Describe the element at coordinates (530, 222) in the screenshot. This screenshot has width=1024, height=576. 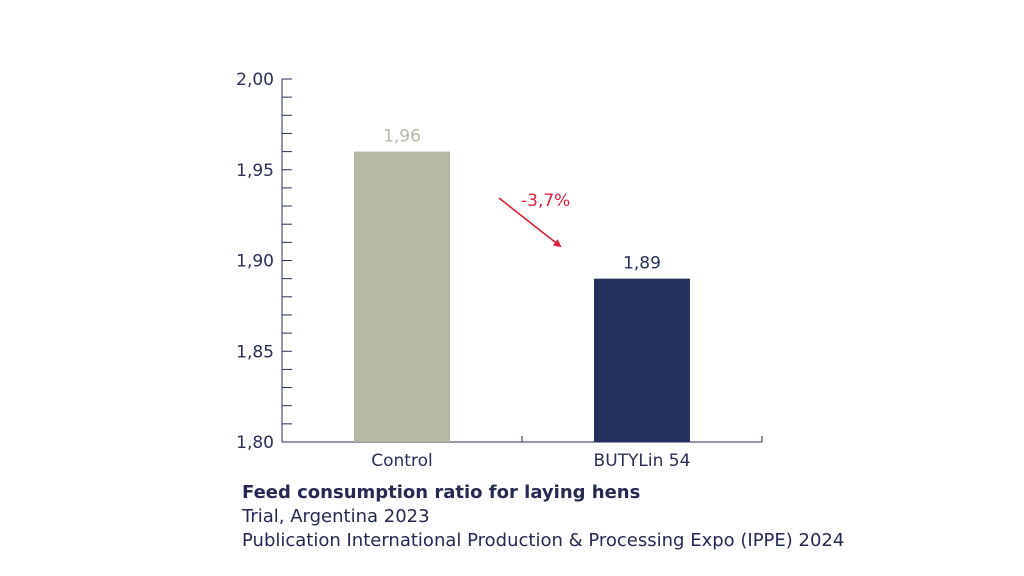
I see `change-arrow` at that location.